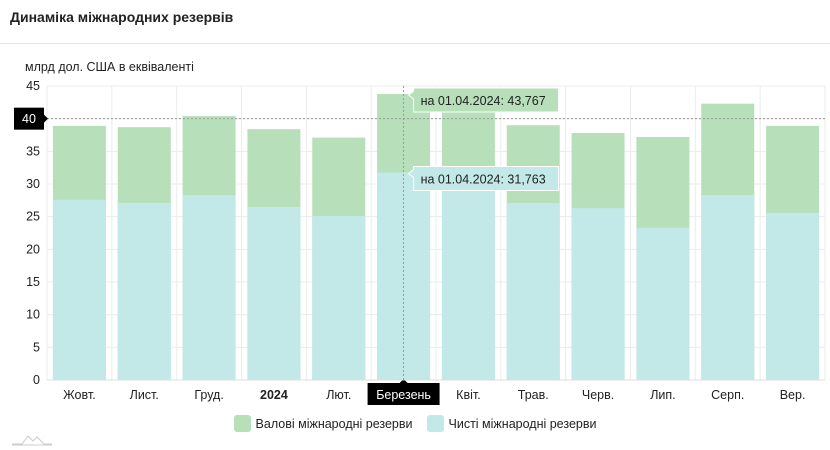 The height and width of the screenshot is (450, 830). I want to click on tooltip-text: на 01.04.2024: 43,767, so click(483, 101).